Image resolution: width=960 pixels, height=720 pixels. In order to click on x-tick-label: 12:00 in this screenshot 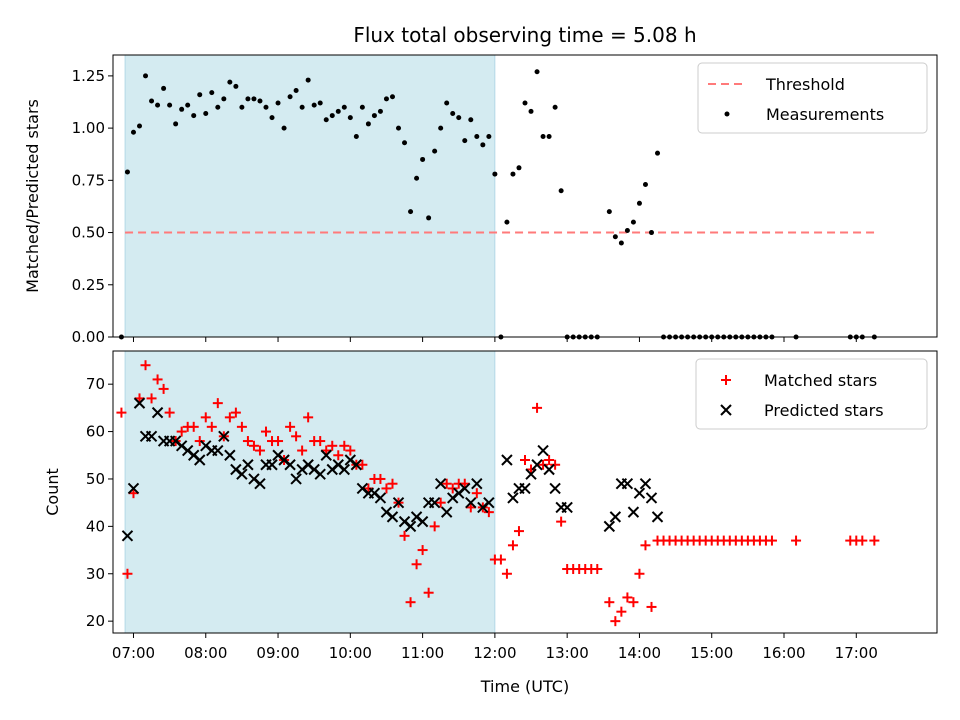, I will do `click(494, 653)`.